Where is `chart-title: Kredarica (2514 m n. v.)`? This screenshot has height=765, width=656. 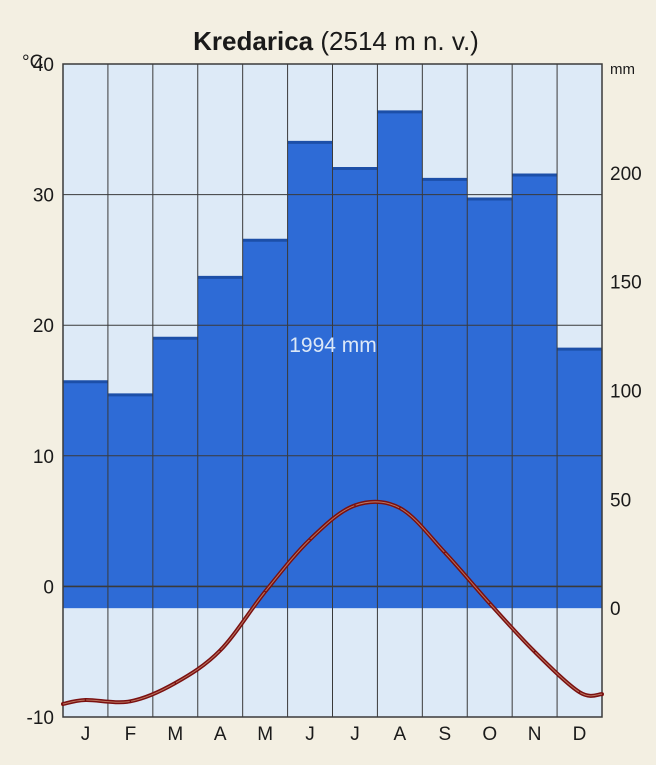
chart-title: Kredarica (2514 m n. v.) is located at coordinates (336, 41).